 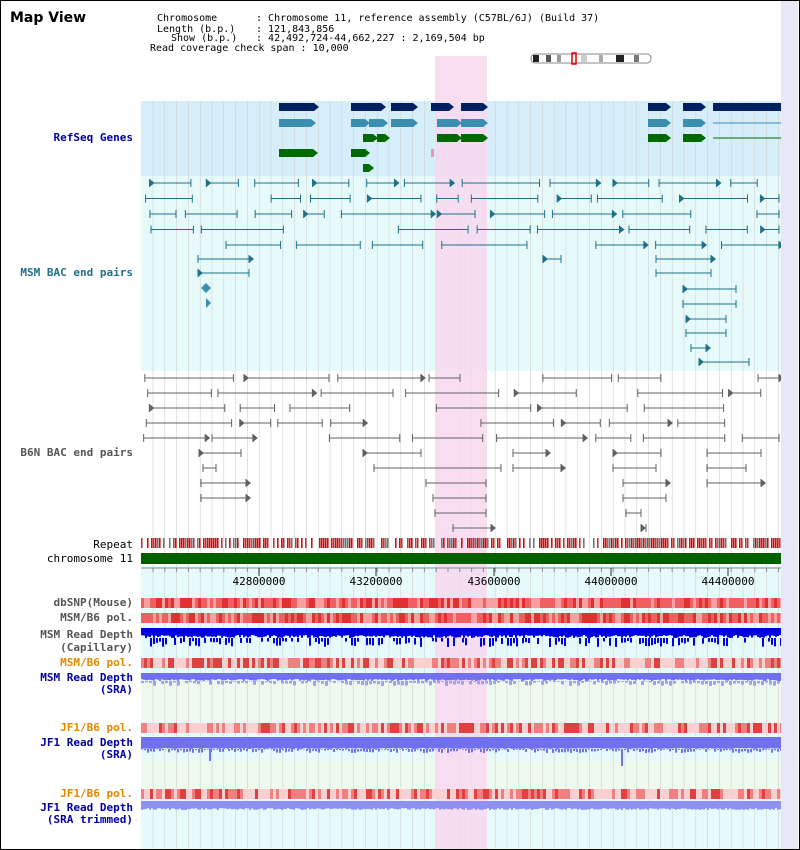 What do you see at coordinates (113, 544) in the screenshot?
I see `track-label-repeat: Repeat` at bounding box center [113, 544].